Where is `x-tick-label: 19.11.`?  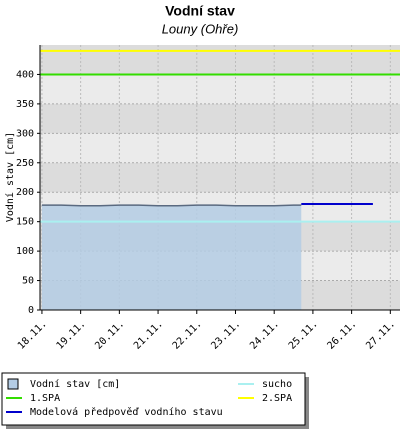 x-tick-label: 19.11. is located at coordinates (71, 334).